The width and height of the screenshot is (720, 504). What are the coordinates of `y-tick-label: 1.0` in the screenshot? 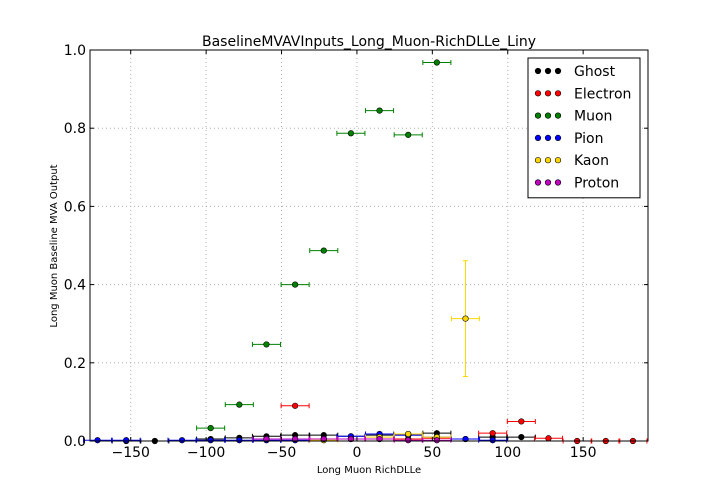 It's located at (75, 51).